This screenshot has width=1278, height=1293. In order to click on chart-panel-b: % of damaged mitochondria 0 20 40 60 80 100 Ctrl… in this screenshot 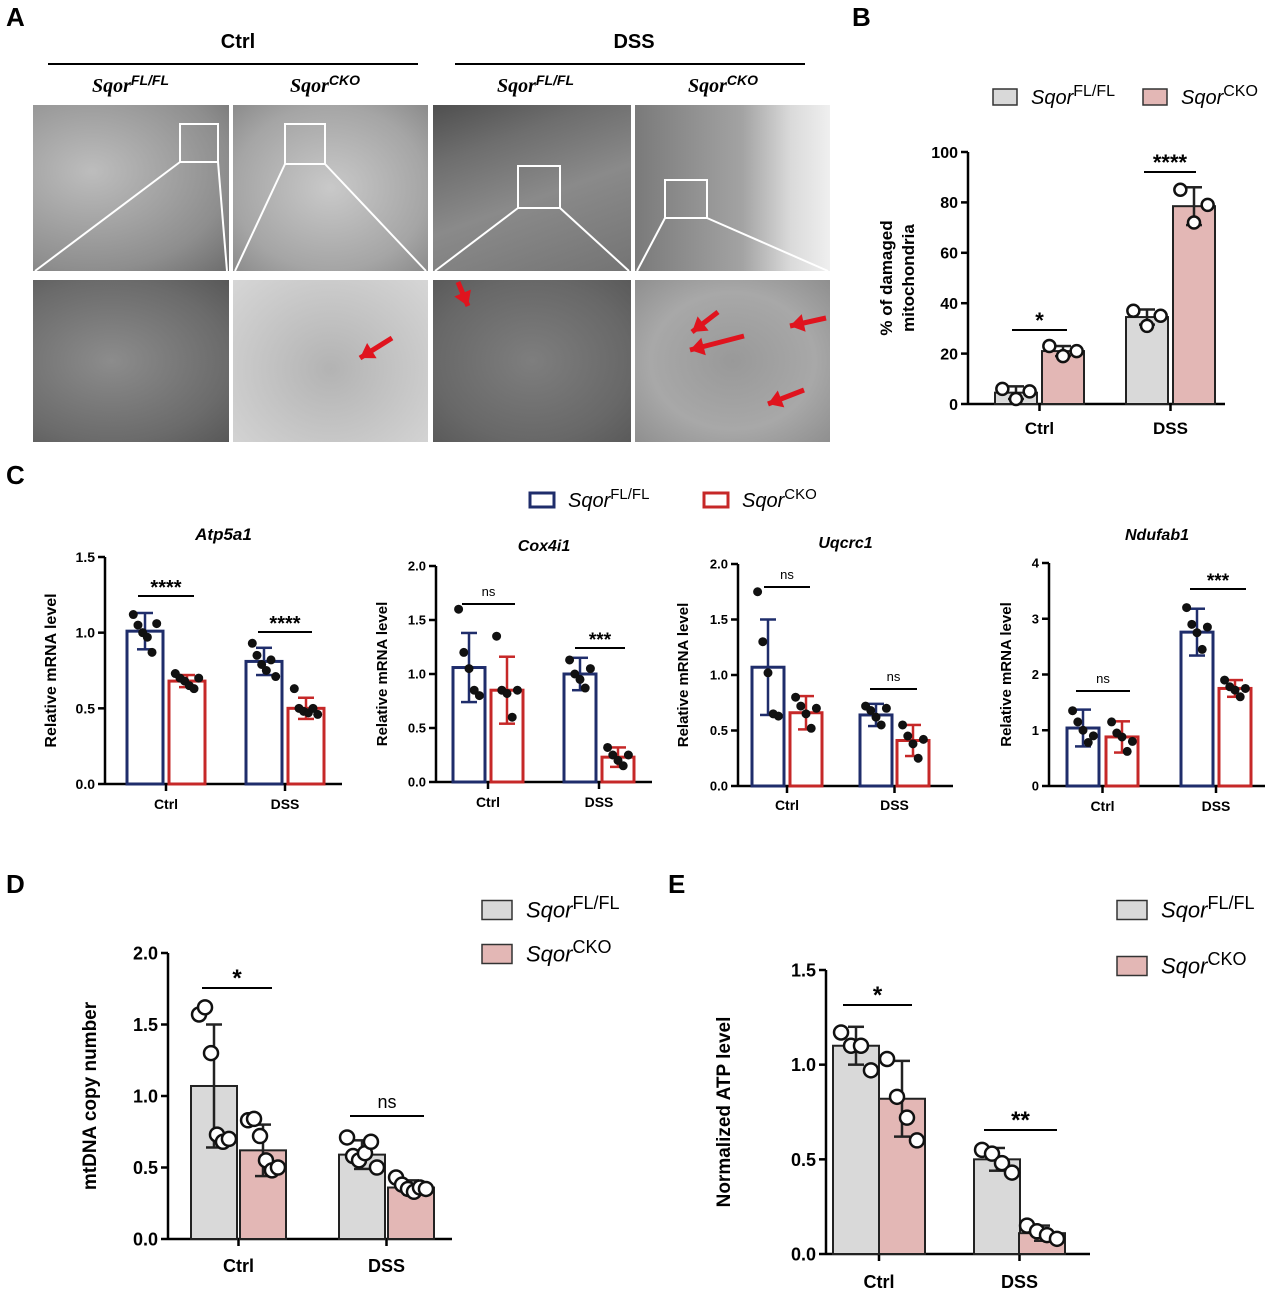, I will do `click(1051, 291)`.